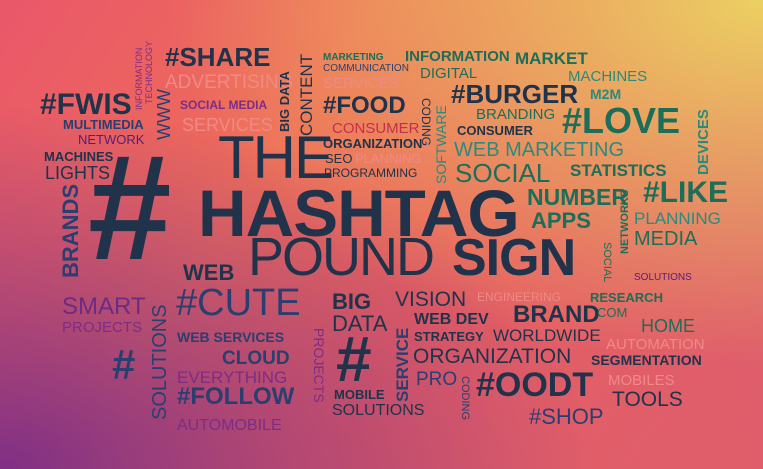 This screenshot has height=469, width=763. Describe the element at coordinates (647, 399) in the screenshot. I see `word-tools: TOOLS` at that location.